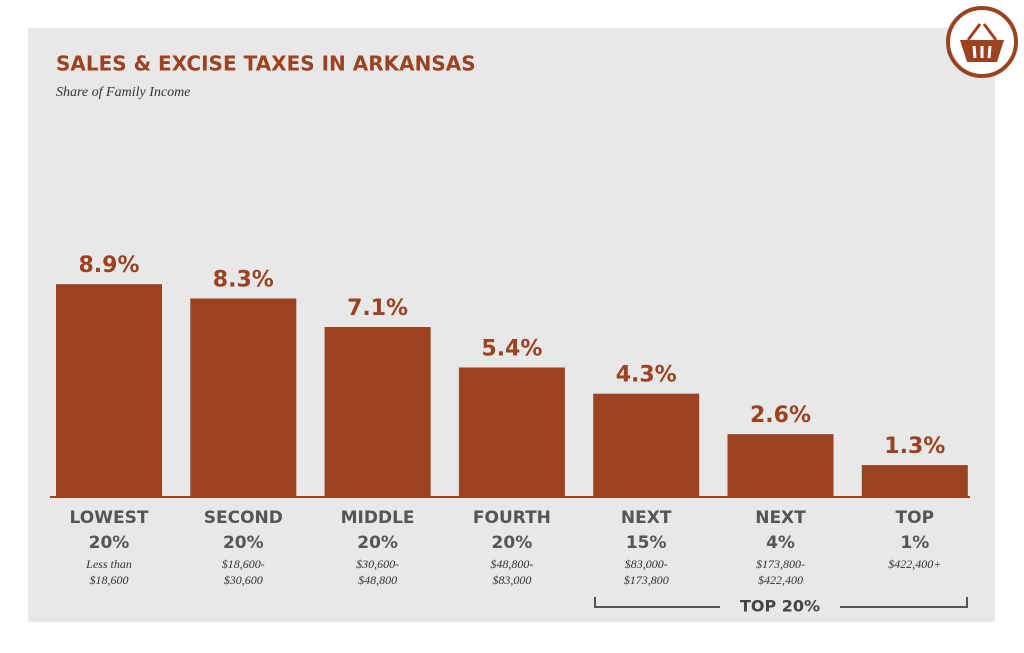  Describe the element at coordinates (982, 42) in the screenshot. I see `basket-icon` at that location.